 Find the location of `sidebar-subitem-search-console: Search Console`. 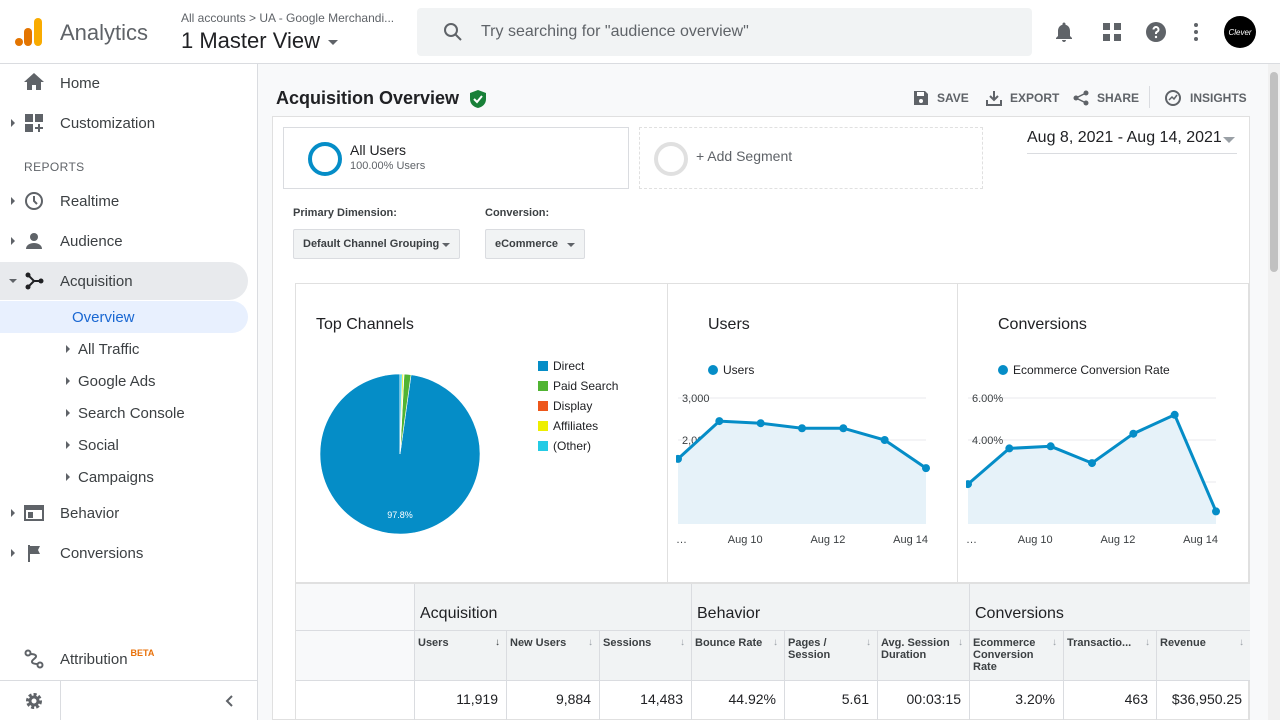

sidebar-subitem-search-console: Search Console is located at coordinates (124, 413).